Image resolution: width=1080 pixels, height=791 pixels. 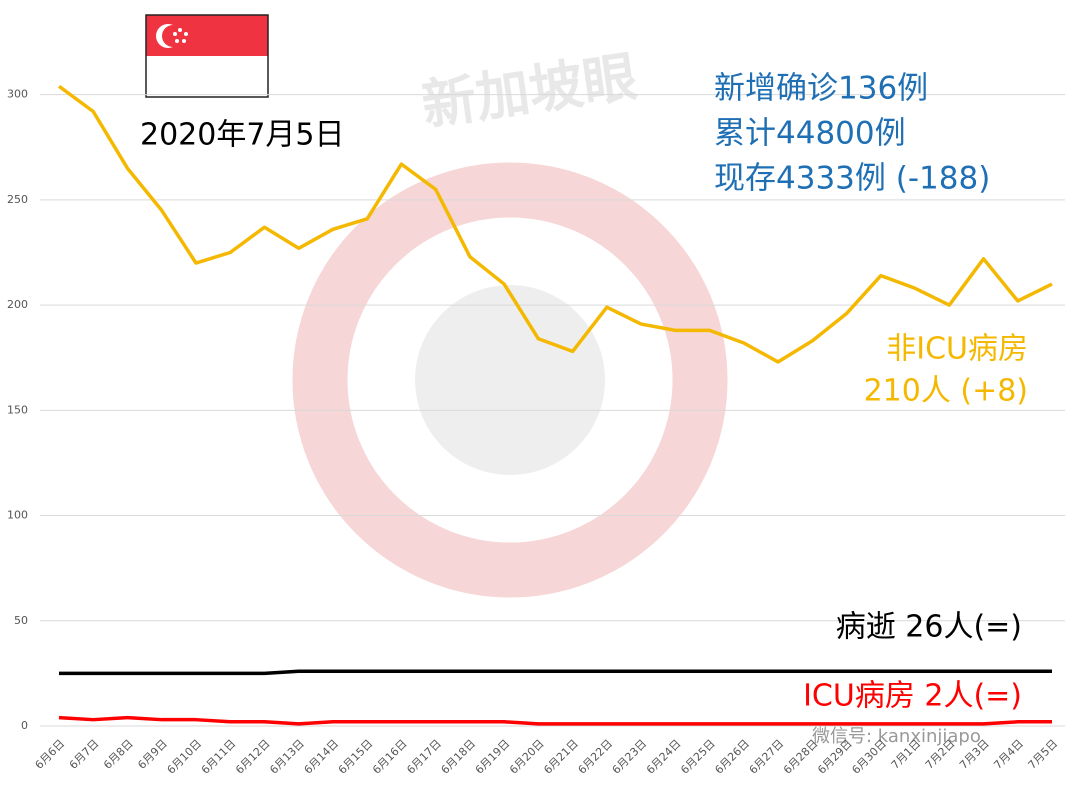 What do you see at coordinates (253, 757) in the screenshot?
I see `x-tick-label: 6月12日` at bounding box center [253, 757].